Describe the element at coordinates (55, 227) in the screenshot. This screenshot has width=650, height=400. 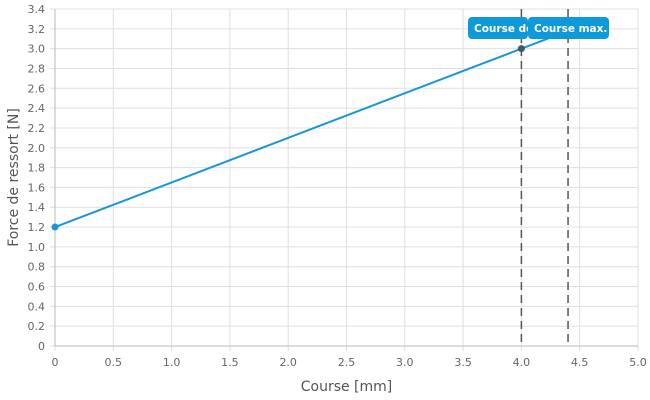
I see `data-point` at that location.